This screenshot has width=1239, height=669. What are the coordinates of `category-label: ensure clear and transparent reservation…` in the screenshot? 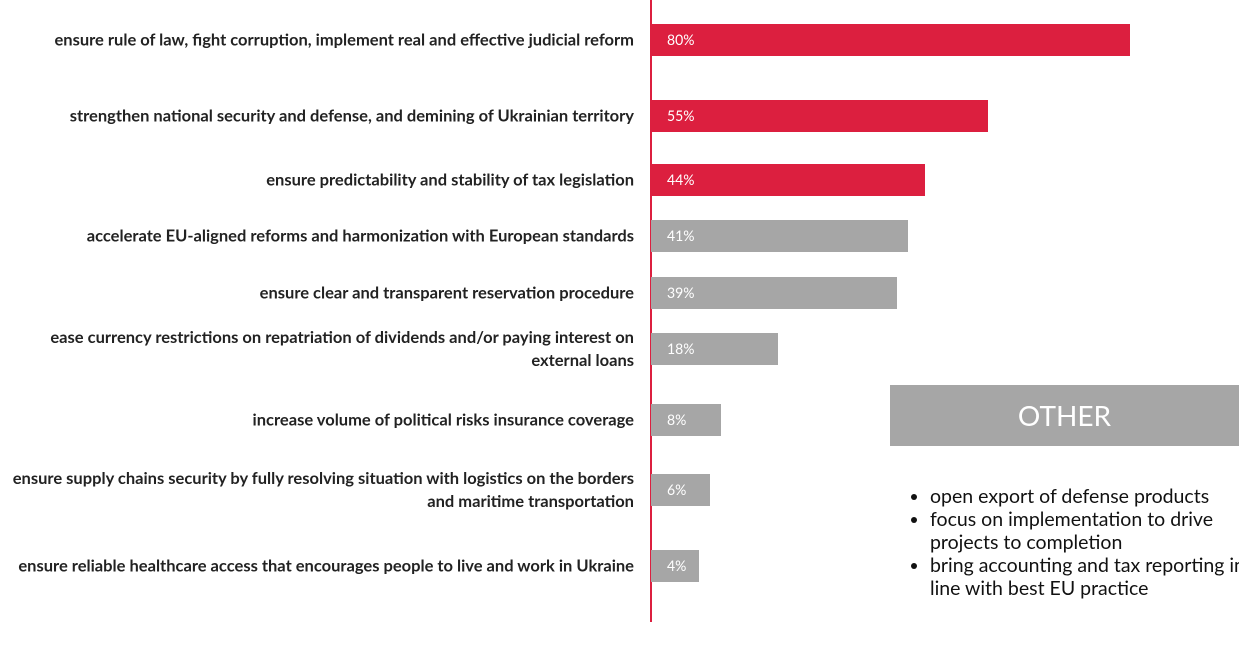 It's located at (446, 292).